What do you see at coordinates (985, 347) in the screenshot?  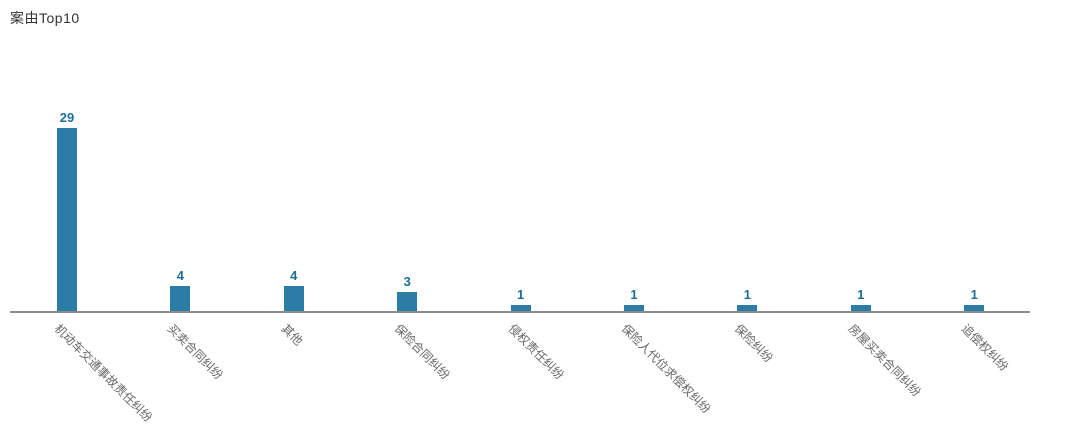 I see `x-axis-category-label: 追偿权纠纷` at bounding box center [985, 347].